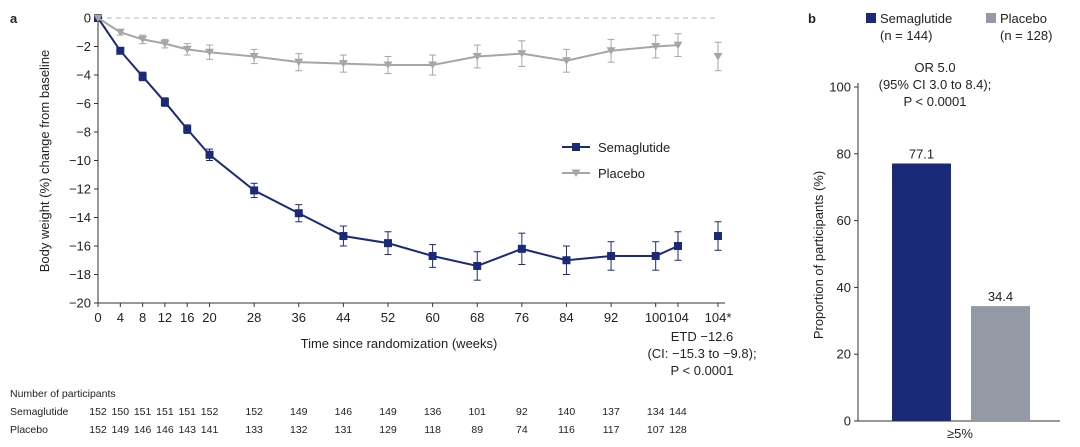 This screenshot has height=447, width=1080. What do you see at coordinates (477, 412) in the screenshot?
I see `participants-count: 101` at bounding box center [477, 412].